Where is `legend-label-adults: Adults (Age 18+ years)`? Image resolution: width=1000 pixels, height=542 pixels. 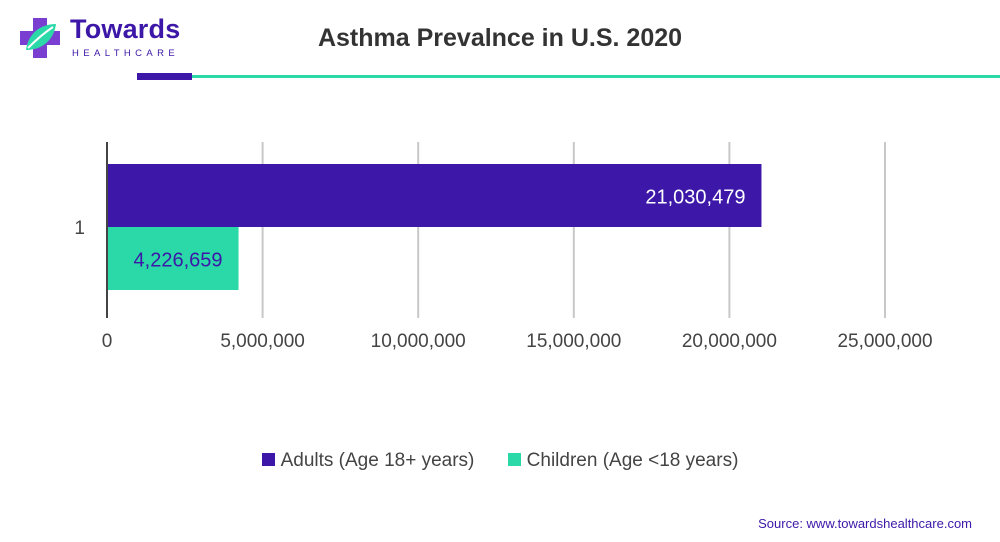
legend-label-adults: Adults (Age 18+ years) is located at coordinates (377, 460).